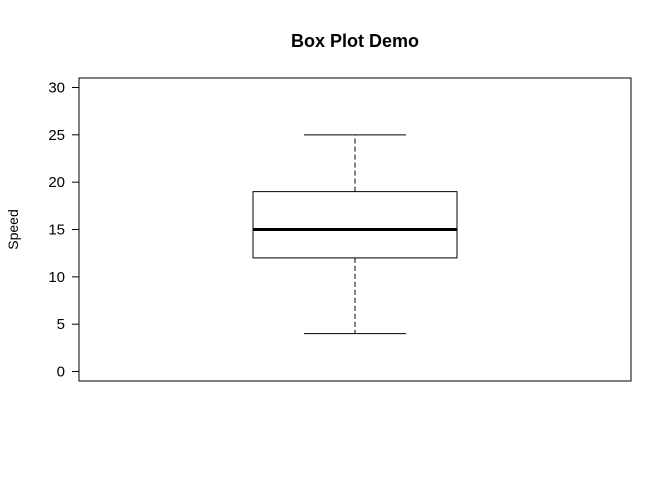 Image resolution: width=672 pixels, height=480 pixels. Describe the element at coordinates (355, 225) in the screenshot. I see `iqr-box` at that location.